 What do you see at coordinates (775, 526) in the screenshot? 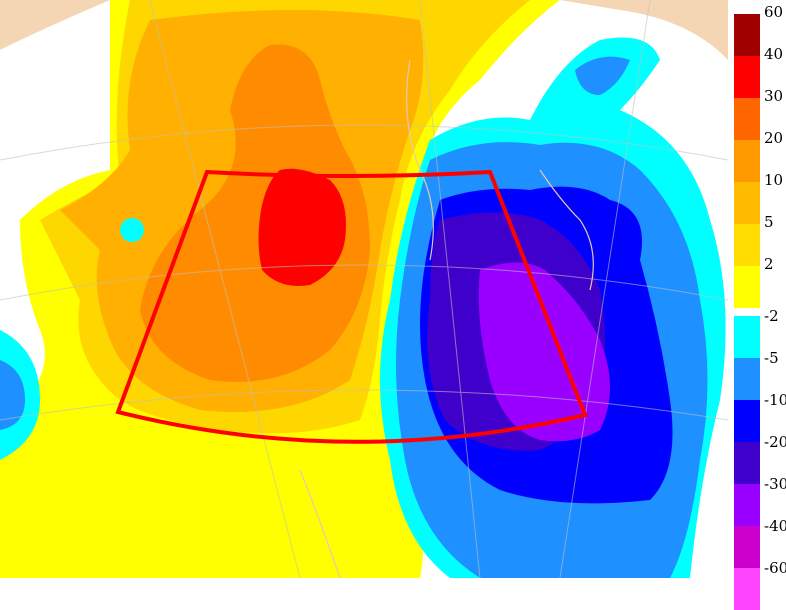
I see `legend-label--40: -40` at bounding box center [775, 526].